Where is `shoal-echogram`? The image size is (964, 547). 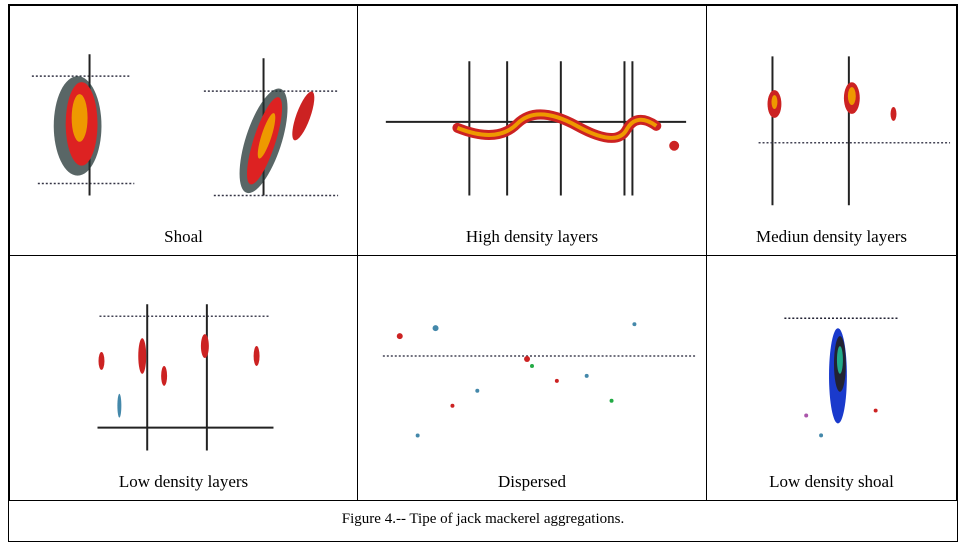 shoal-echogram is located at coordinates (183, 106).